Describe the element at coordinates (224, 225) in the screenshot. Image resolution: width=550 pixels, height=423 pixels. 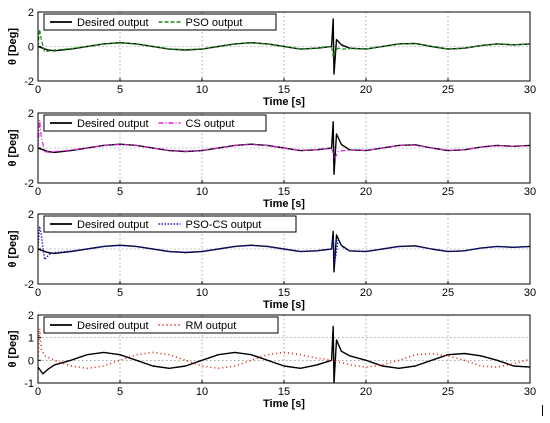
I see `legend-label-1: PSO-CS output` at that location.